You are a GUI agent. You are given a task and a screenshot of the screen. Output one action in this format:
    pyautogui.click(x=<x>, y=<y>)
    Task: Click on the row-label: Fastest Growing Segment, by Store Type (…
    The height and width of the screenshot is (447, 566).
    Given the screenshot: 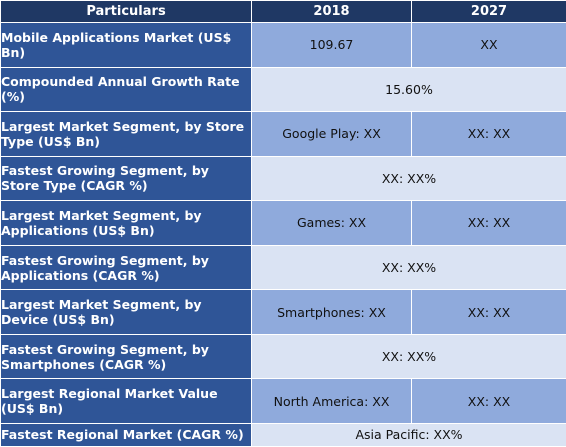 What is the action you would take?
    pyautogui.click(x=126, y=178)
    